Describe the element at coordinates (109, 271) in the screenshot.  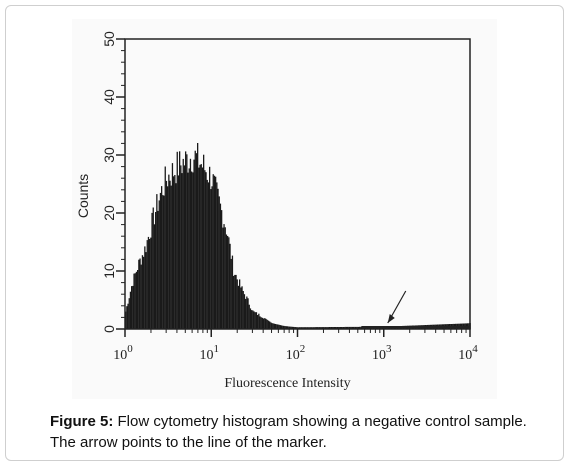
I see `y-tick-label: 10` at that location.